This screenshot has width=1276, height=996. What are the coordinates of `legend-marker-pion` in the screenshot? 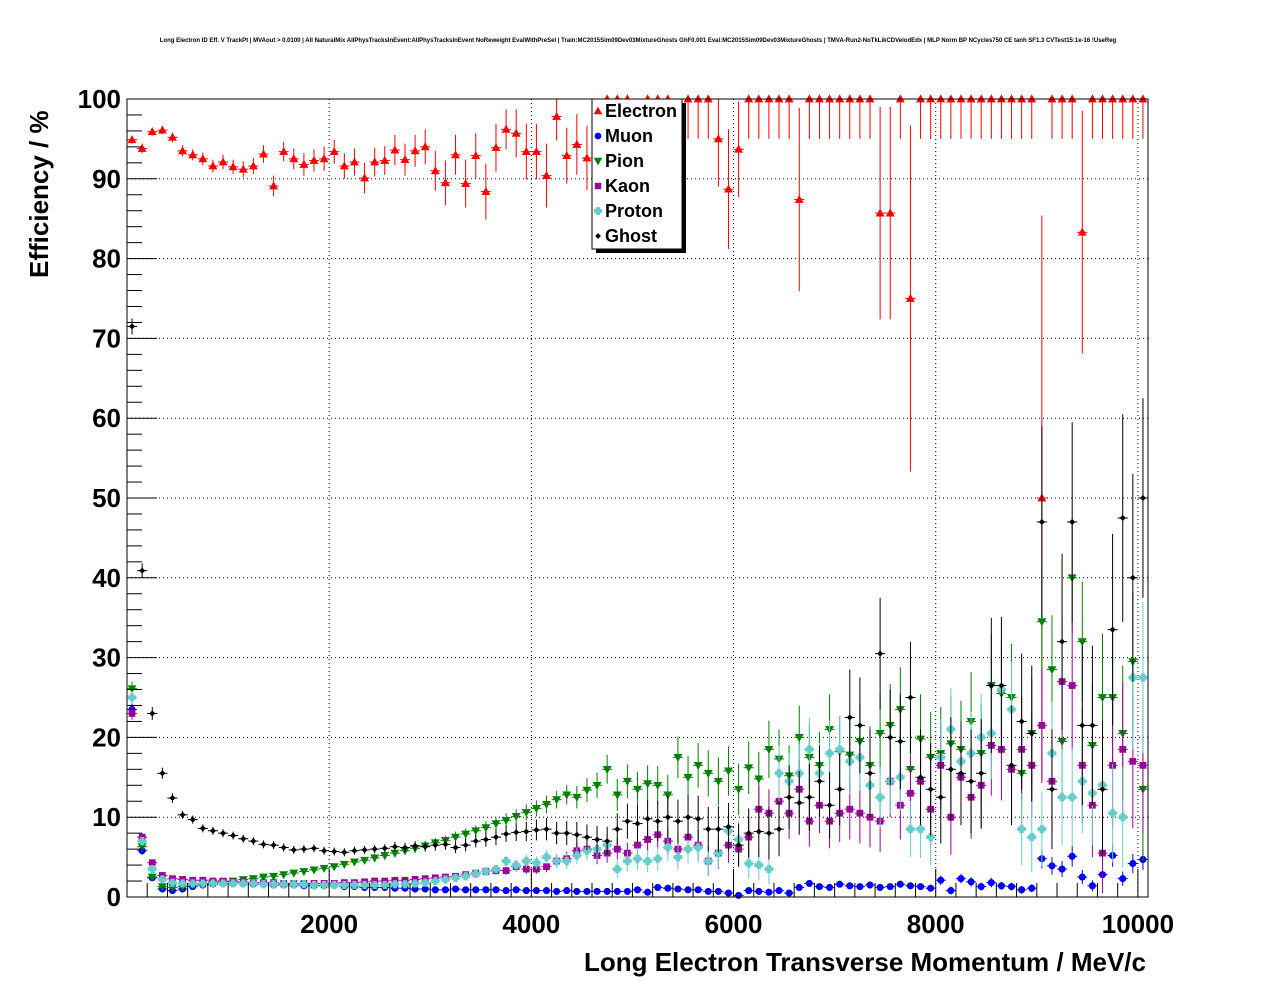 It's located at (598, 161).